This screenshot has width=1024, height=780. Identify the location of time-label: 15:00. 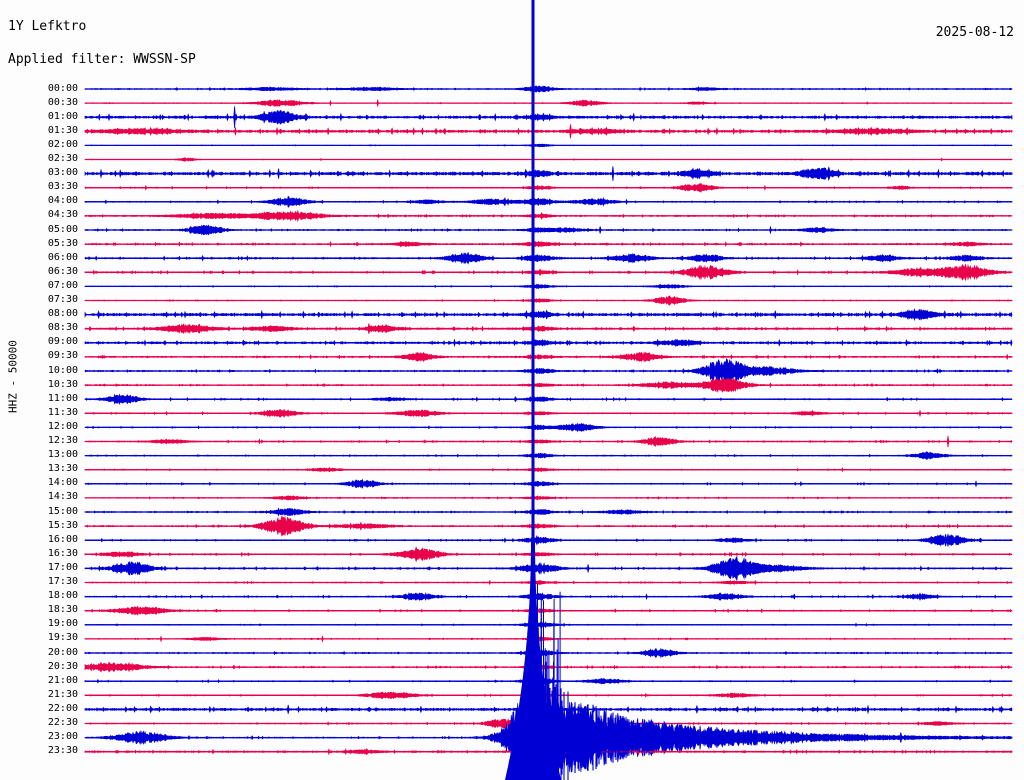
(62, 511).